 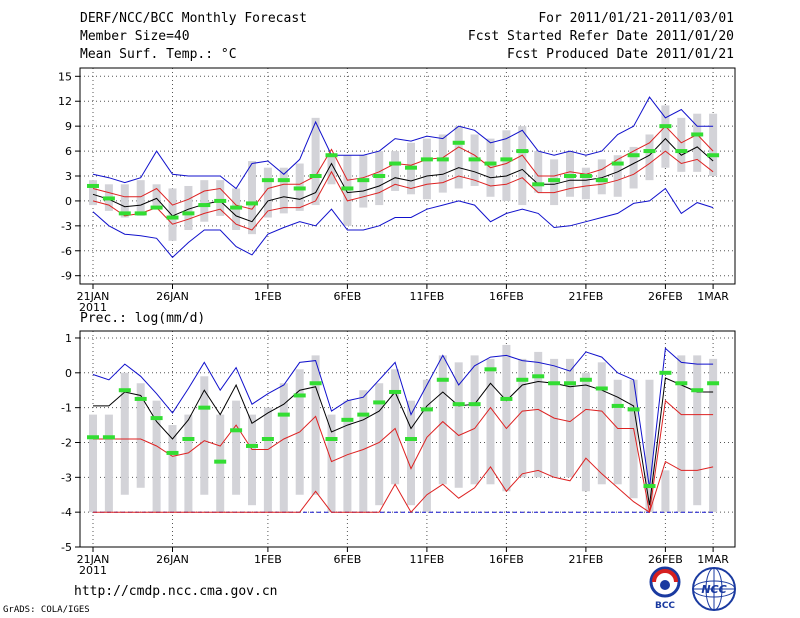 What do you see at coordinates (172, 559) in the screenshot?
I see `x-tick-label: 26JAN` at bounding box center [172, 559].